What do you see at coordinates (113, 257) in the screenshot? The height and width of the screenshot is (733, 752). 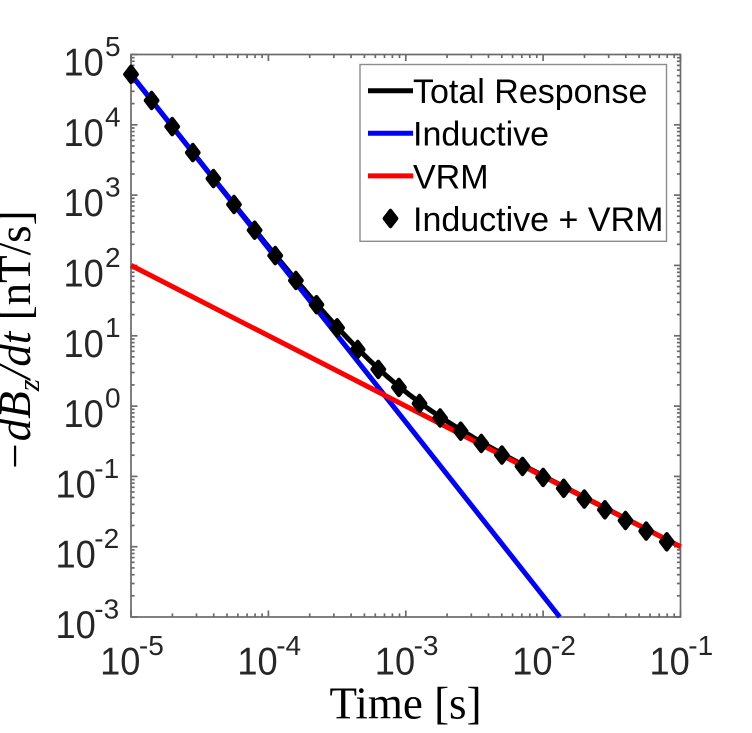 I see `svg-text: 2` at bounding box center [113, 257].